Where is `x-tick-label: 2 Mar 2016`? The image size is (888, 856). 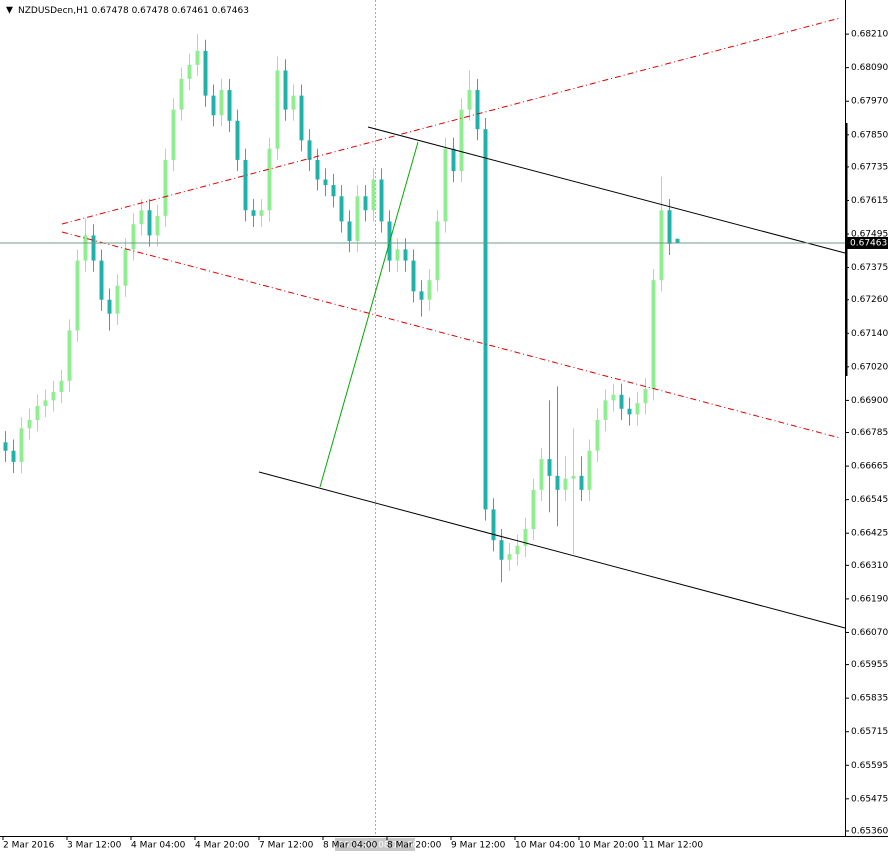
x-tick-label: 2 Mar 2016 is located at coordinates (29, 846).